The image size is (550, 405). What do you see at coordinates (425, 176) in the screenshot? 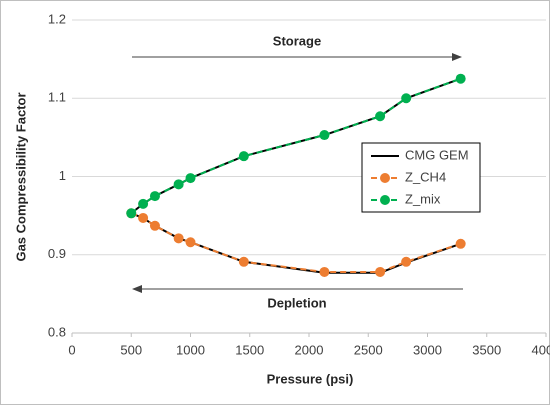
I see `legend-label: Z_CH4` at bounding box center [425, 176].